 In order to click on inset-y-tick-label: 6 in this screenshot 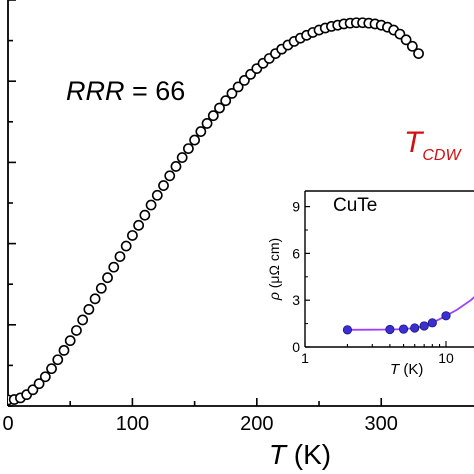, I will do `click(296, 253)`.